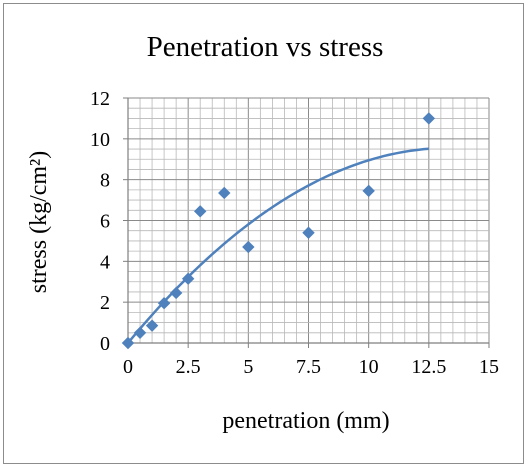 Image resolution: width=529 pixels, height=469 pixels. What do you see at coordinates (305, 421) in the screenshot?
I see `x-axis-label: penetration (mm)` at bounding box center [305, 421].